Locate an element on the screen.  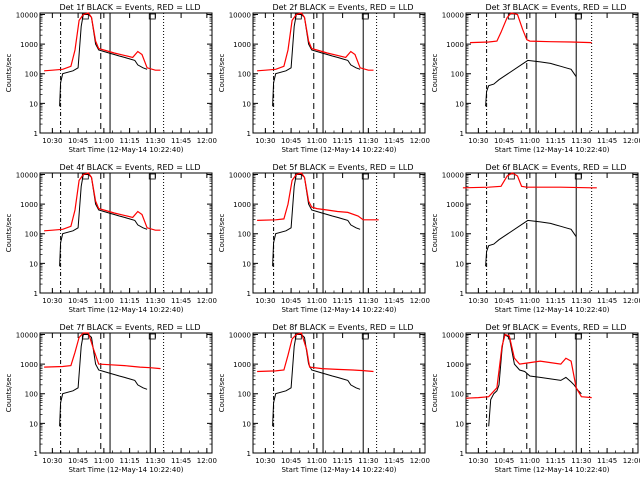
panel-title: Det 8f BLACK = Events, RED = LLD is located at coordinates (342, 327).